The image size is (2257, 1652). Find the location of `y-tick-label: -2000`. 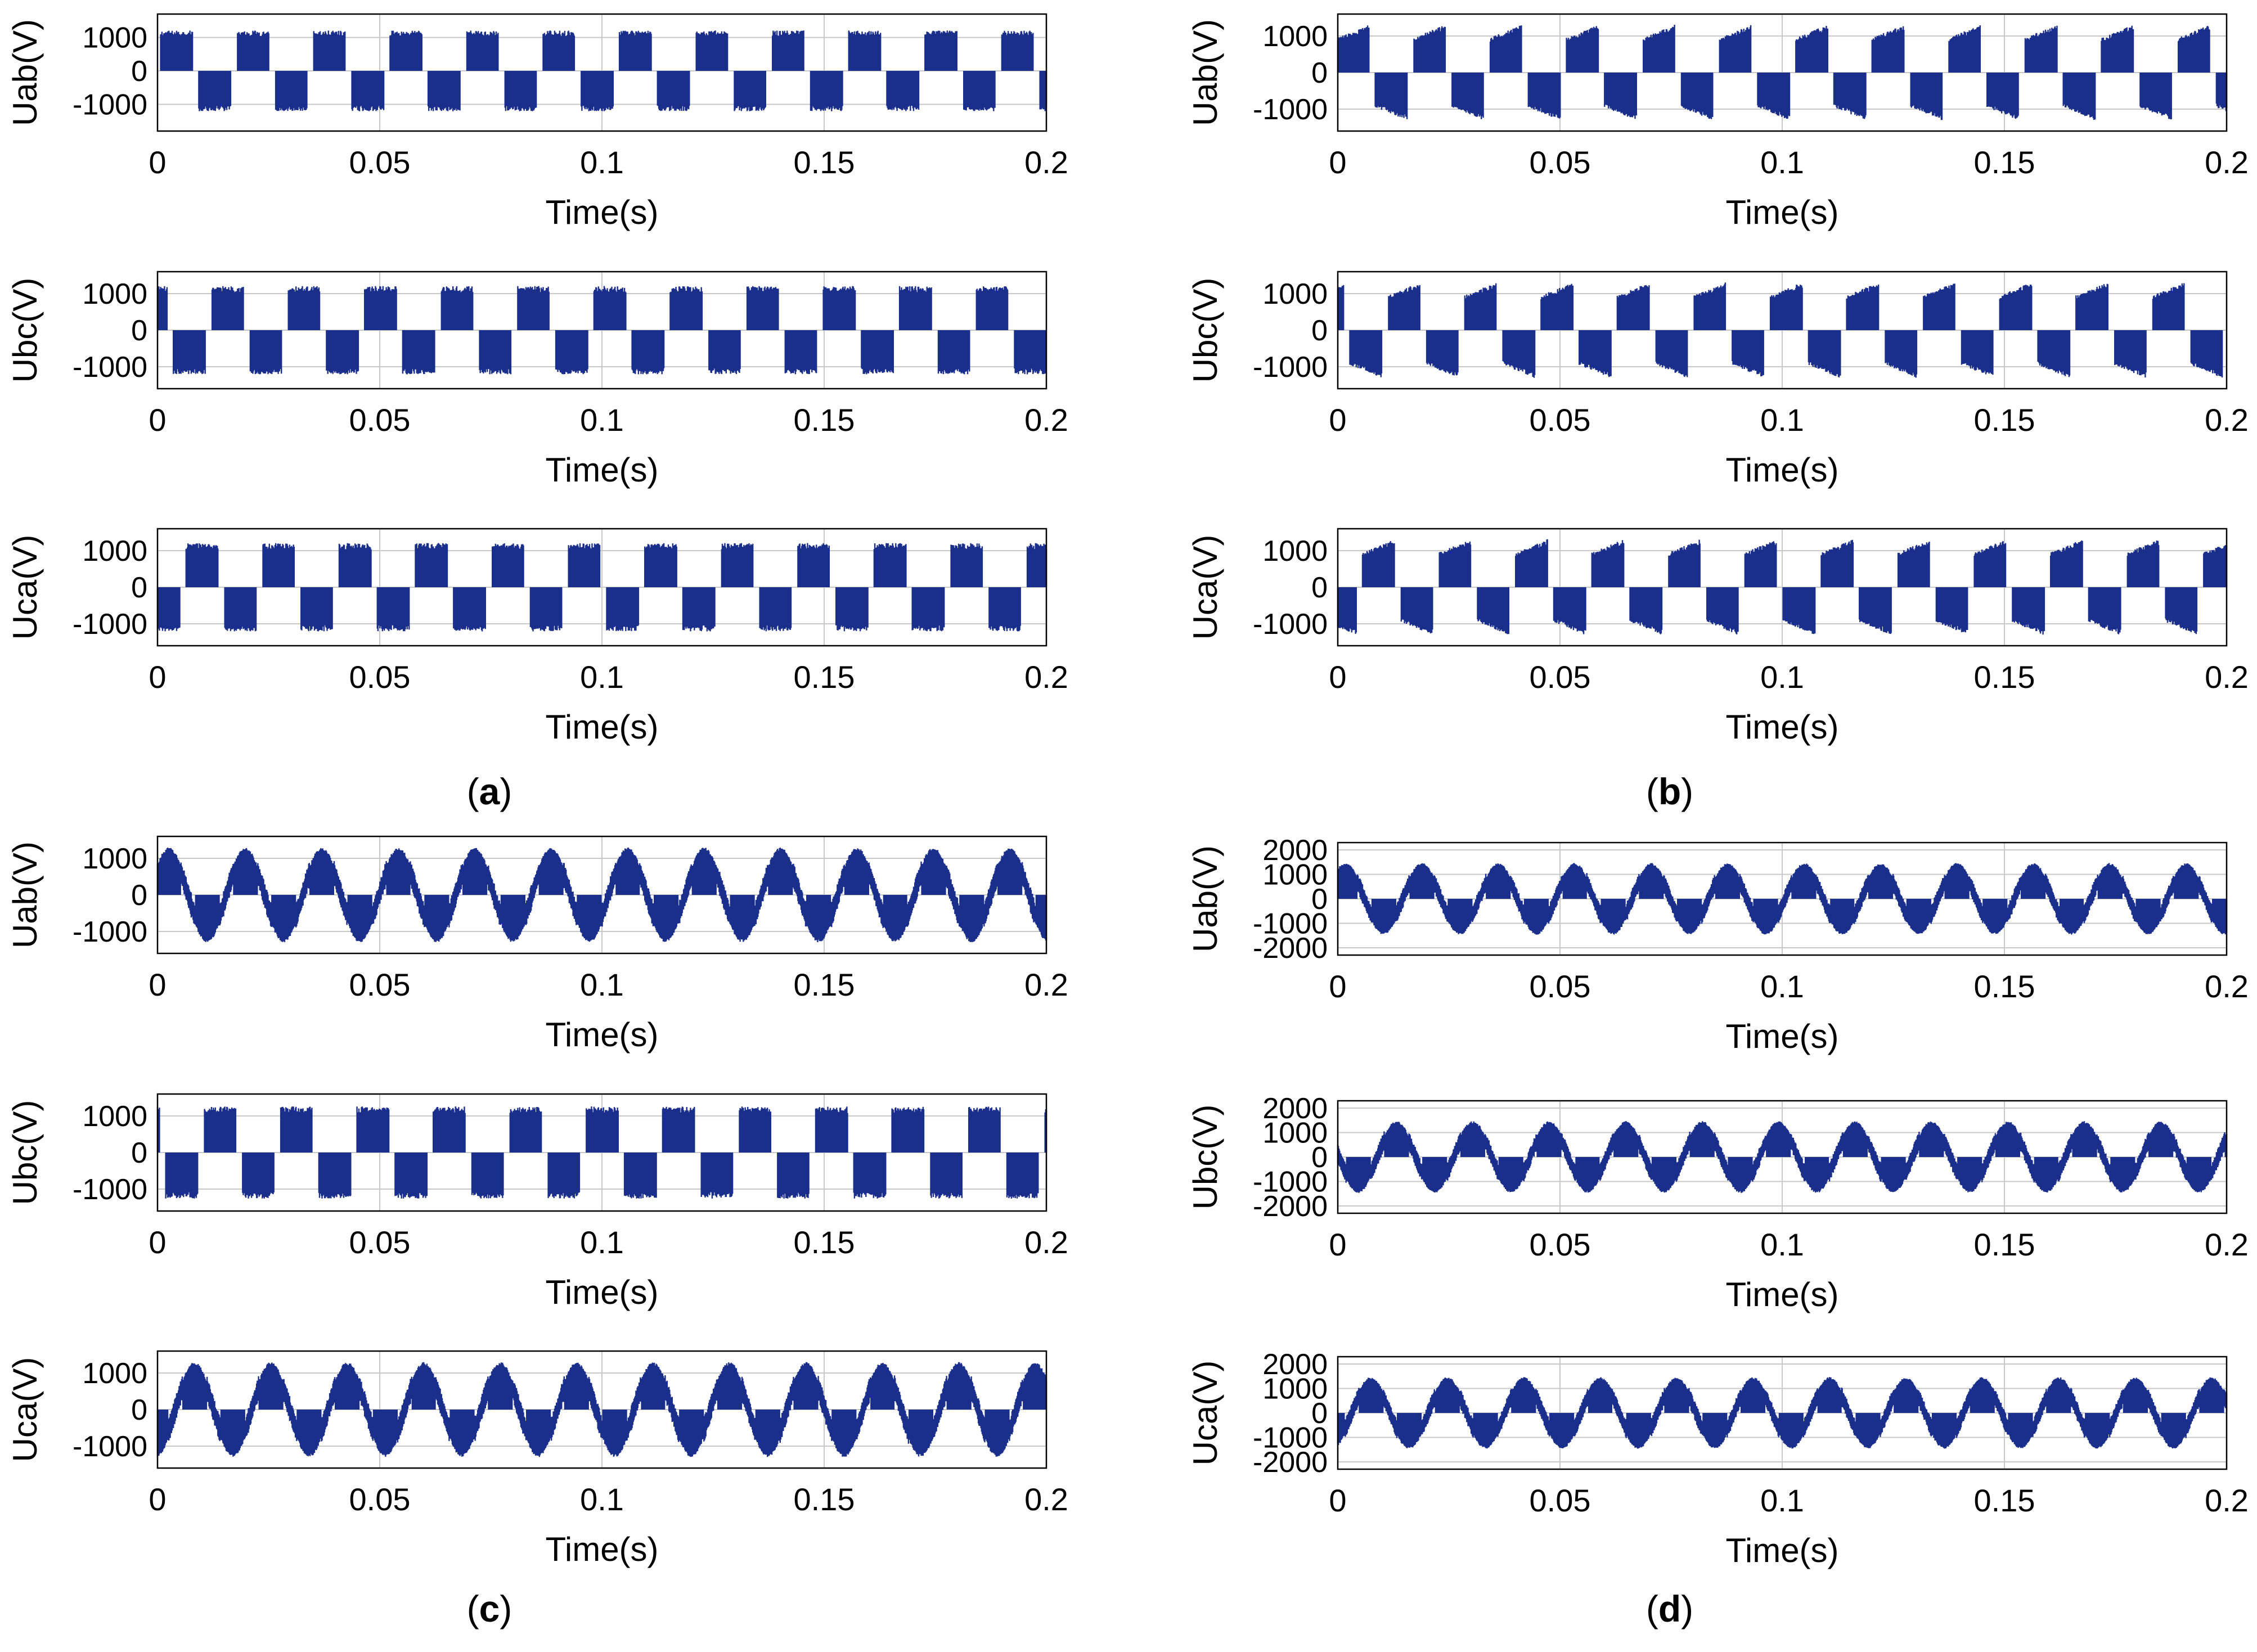

y-tick-label: -2000 is located at coordinates (1290, 1462).